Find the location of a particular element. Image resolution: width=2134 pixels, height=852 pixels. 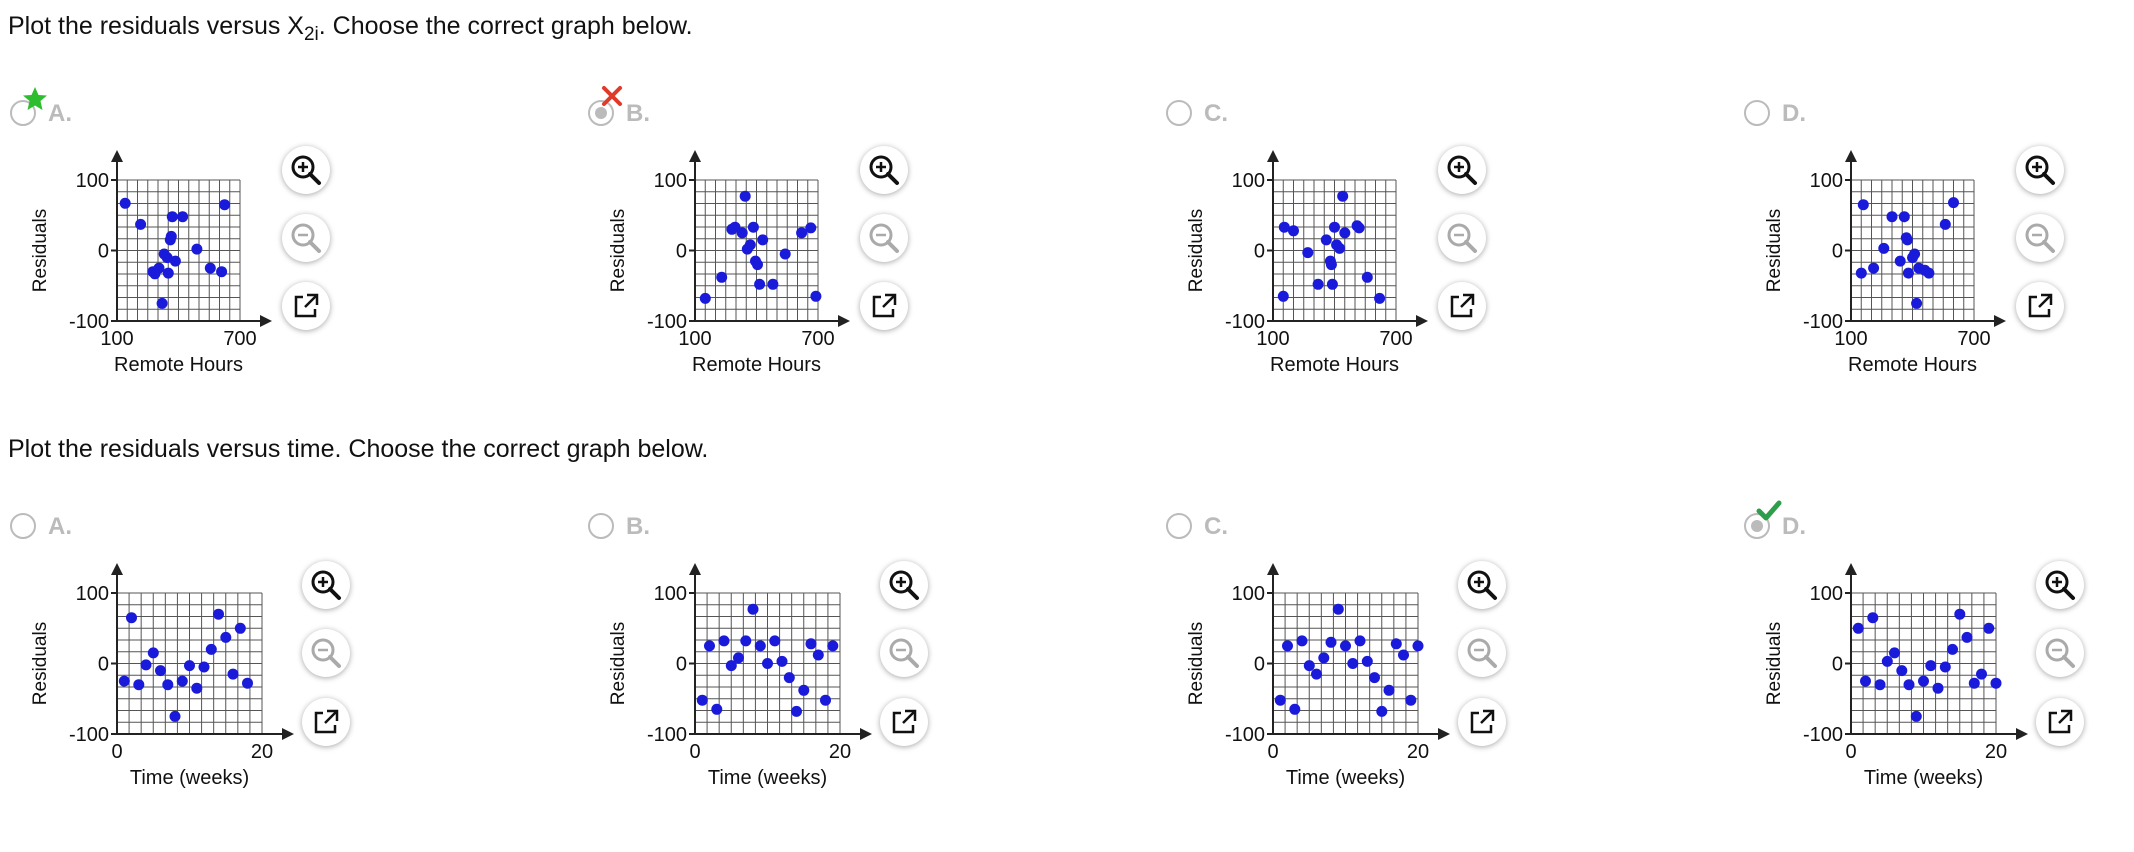

q1-radio-d is located at coordinates (1757, 113).